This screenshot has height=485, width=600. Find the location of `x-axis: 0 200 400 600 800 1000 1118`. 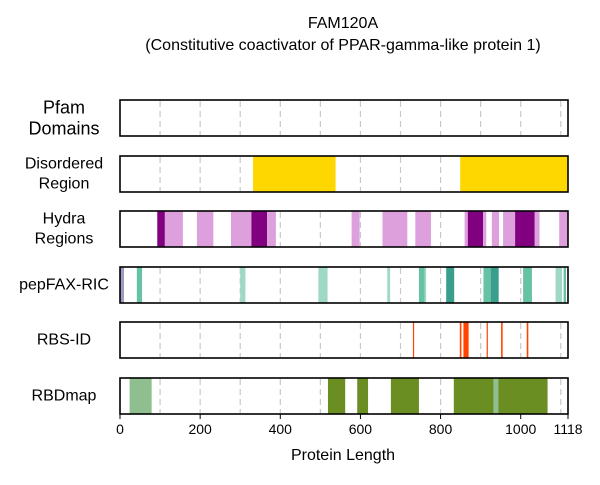

x-axis: 0 200 400 600 800 1000 1118 is located at coordinates (349, 425).